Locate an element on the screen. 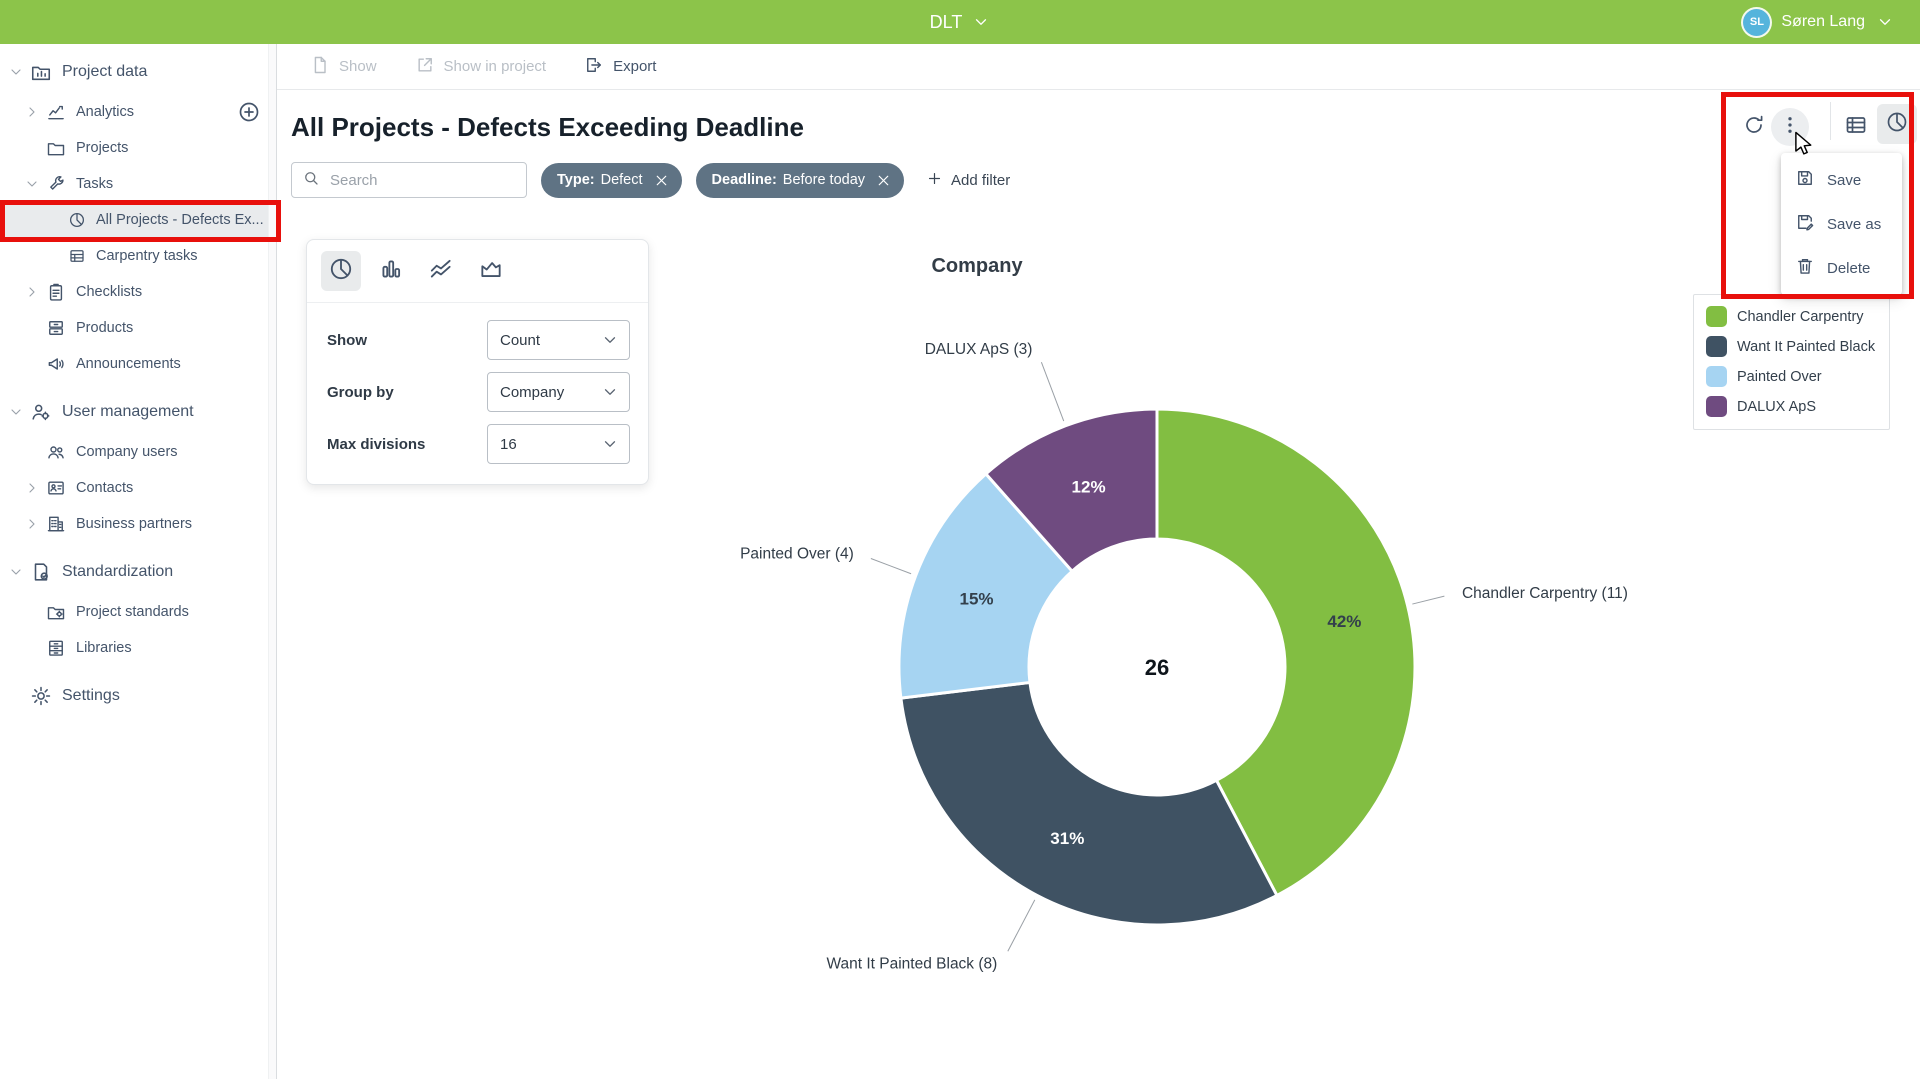  sidebar-item-contacts: Contacts is located at coordinates (138, 488).